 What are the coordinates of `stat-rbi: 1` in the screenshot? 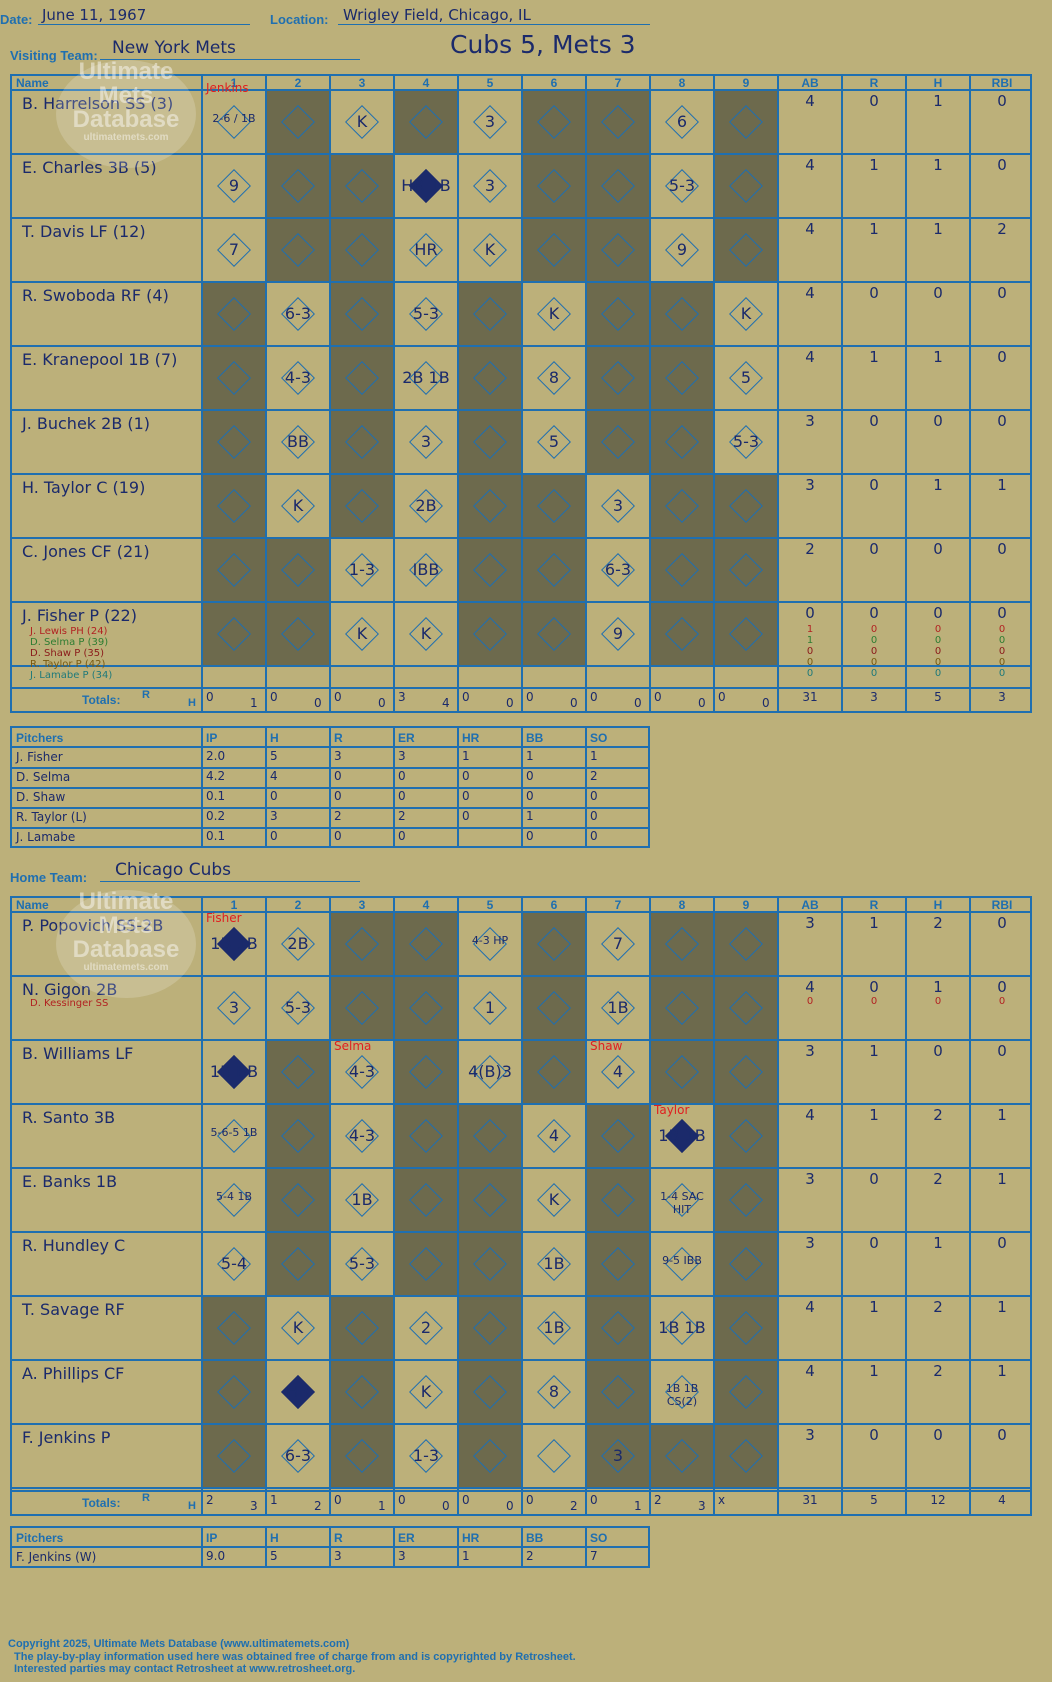 It's located at (1002, 485).